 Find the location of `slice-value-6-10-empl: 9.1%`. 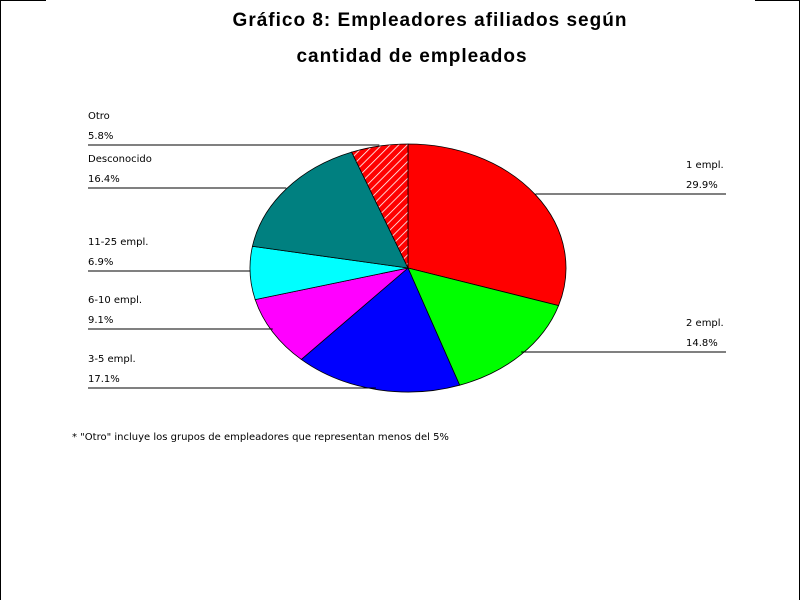

slice-value-6-10-empl: 9.1% is located at coordinates (100, 320).